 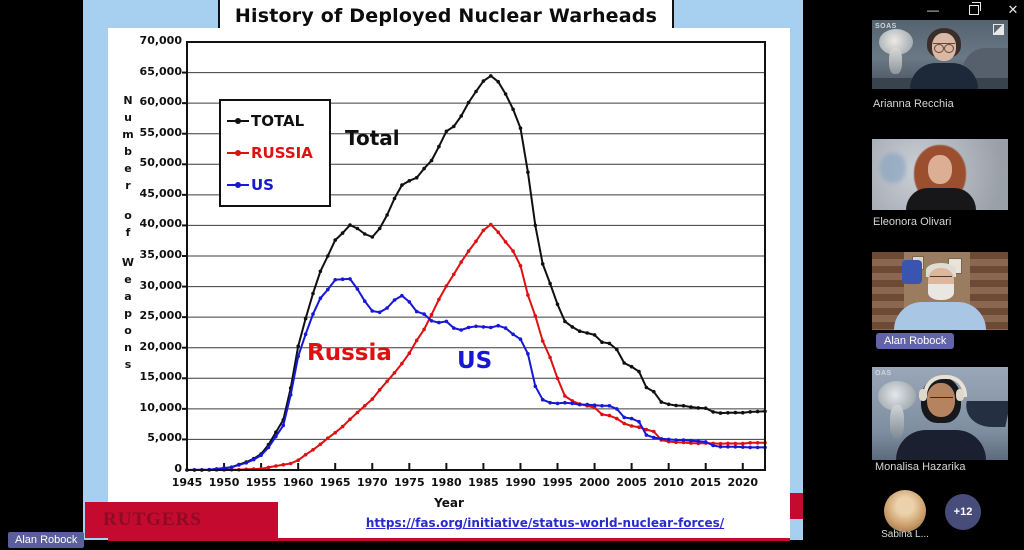 What do you see at coordinates (278, 121) in the screenshot?
I see `legend-label-total: TOTAL` at bounding box center [278, 121].